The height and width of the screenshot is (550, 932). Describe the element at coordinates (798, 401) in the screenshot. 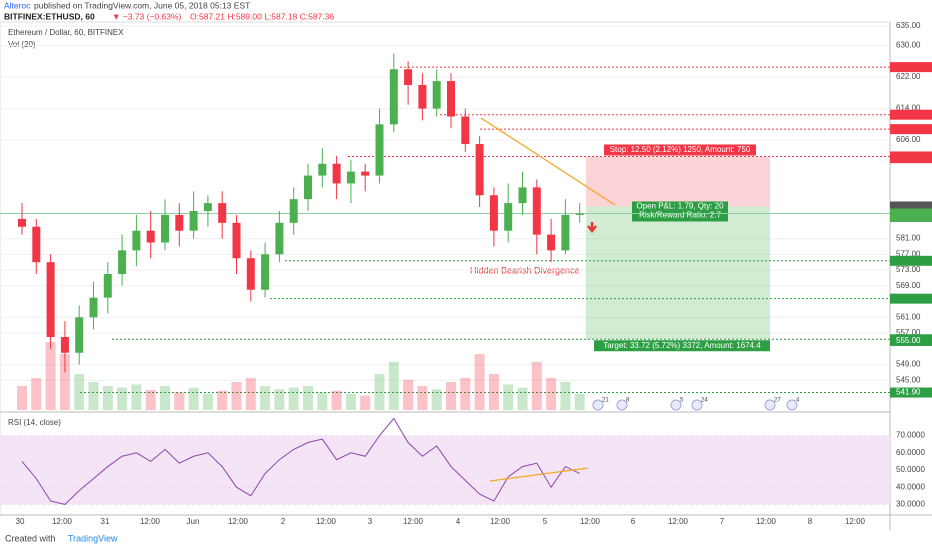

I see `event-label: 4` at that location.